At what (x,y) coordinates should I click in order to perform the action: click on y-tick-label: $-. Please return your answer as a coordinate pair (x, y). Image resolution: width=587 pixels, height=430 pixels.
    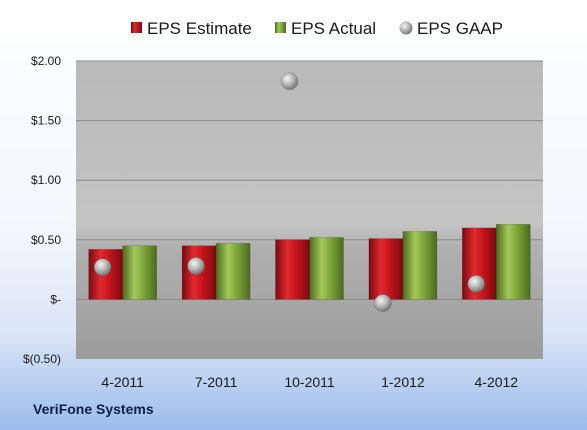
    Looking at the image, I should click on (55, 299).